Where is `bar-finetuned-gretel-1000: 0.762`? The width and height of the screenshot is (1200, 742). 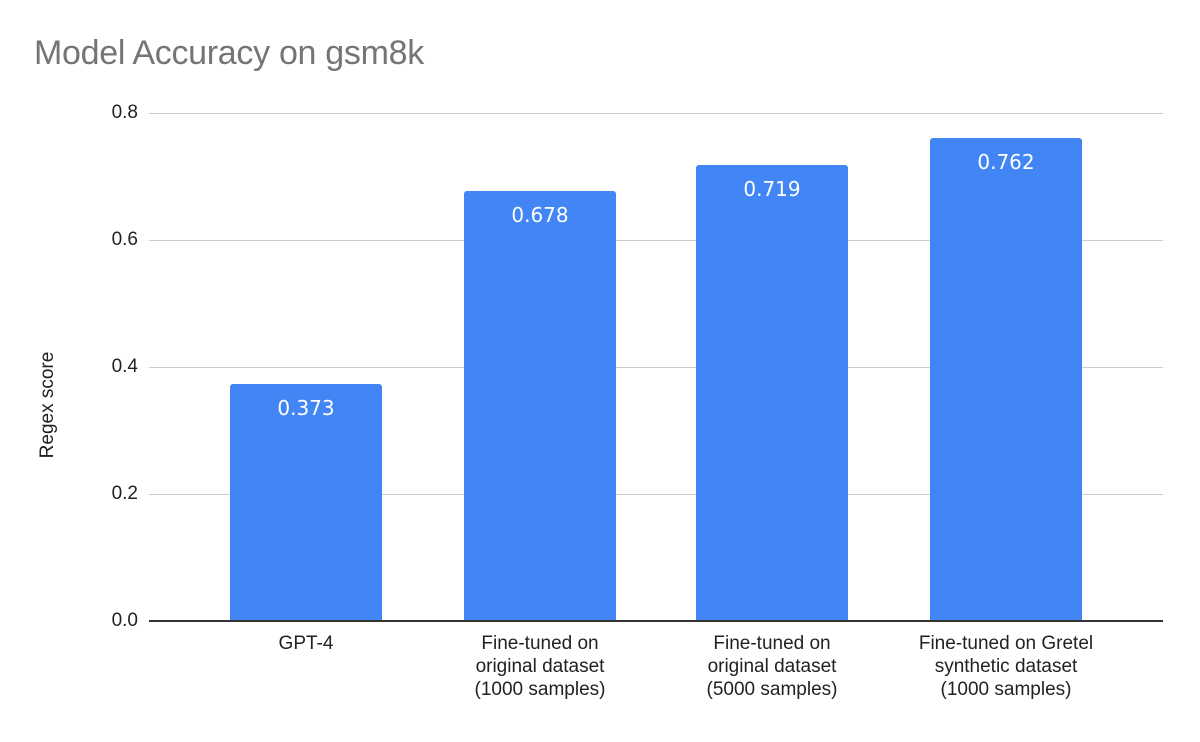
bar-finetuned-gretel-1000: 0.762 is located at coordinates (1006, 379).